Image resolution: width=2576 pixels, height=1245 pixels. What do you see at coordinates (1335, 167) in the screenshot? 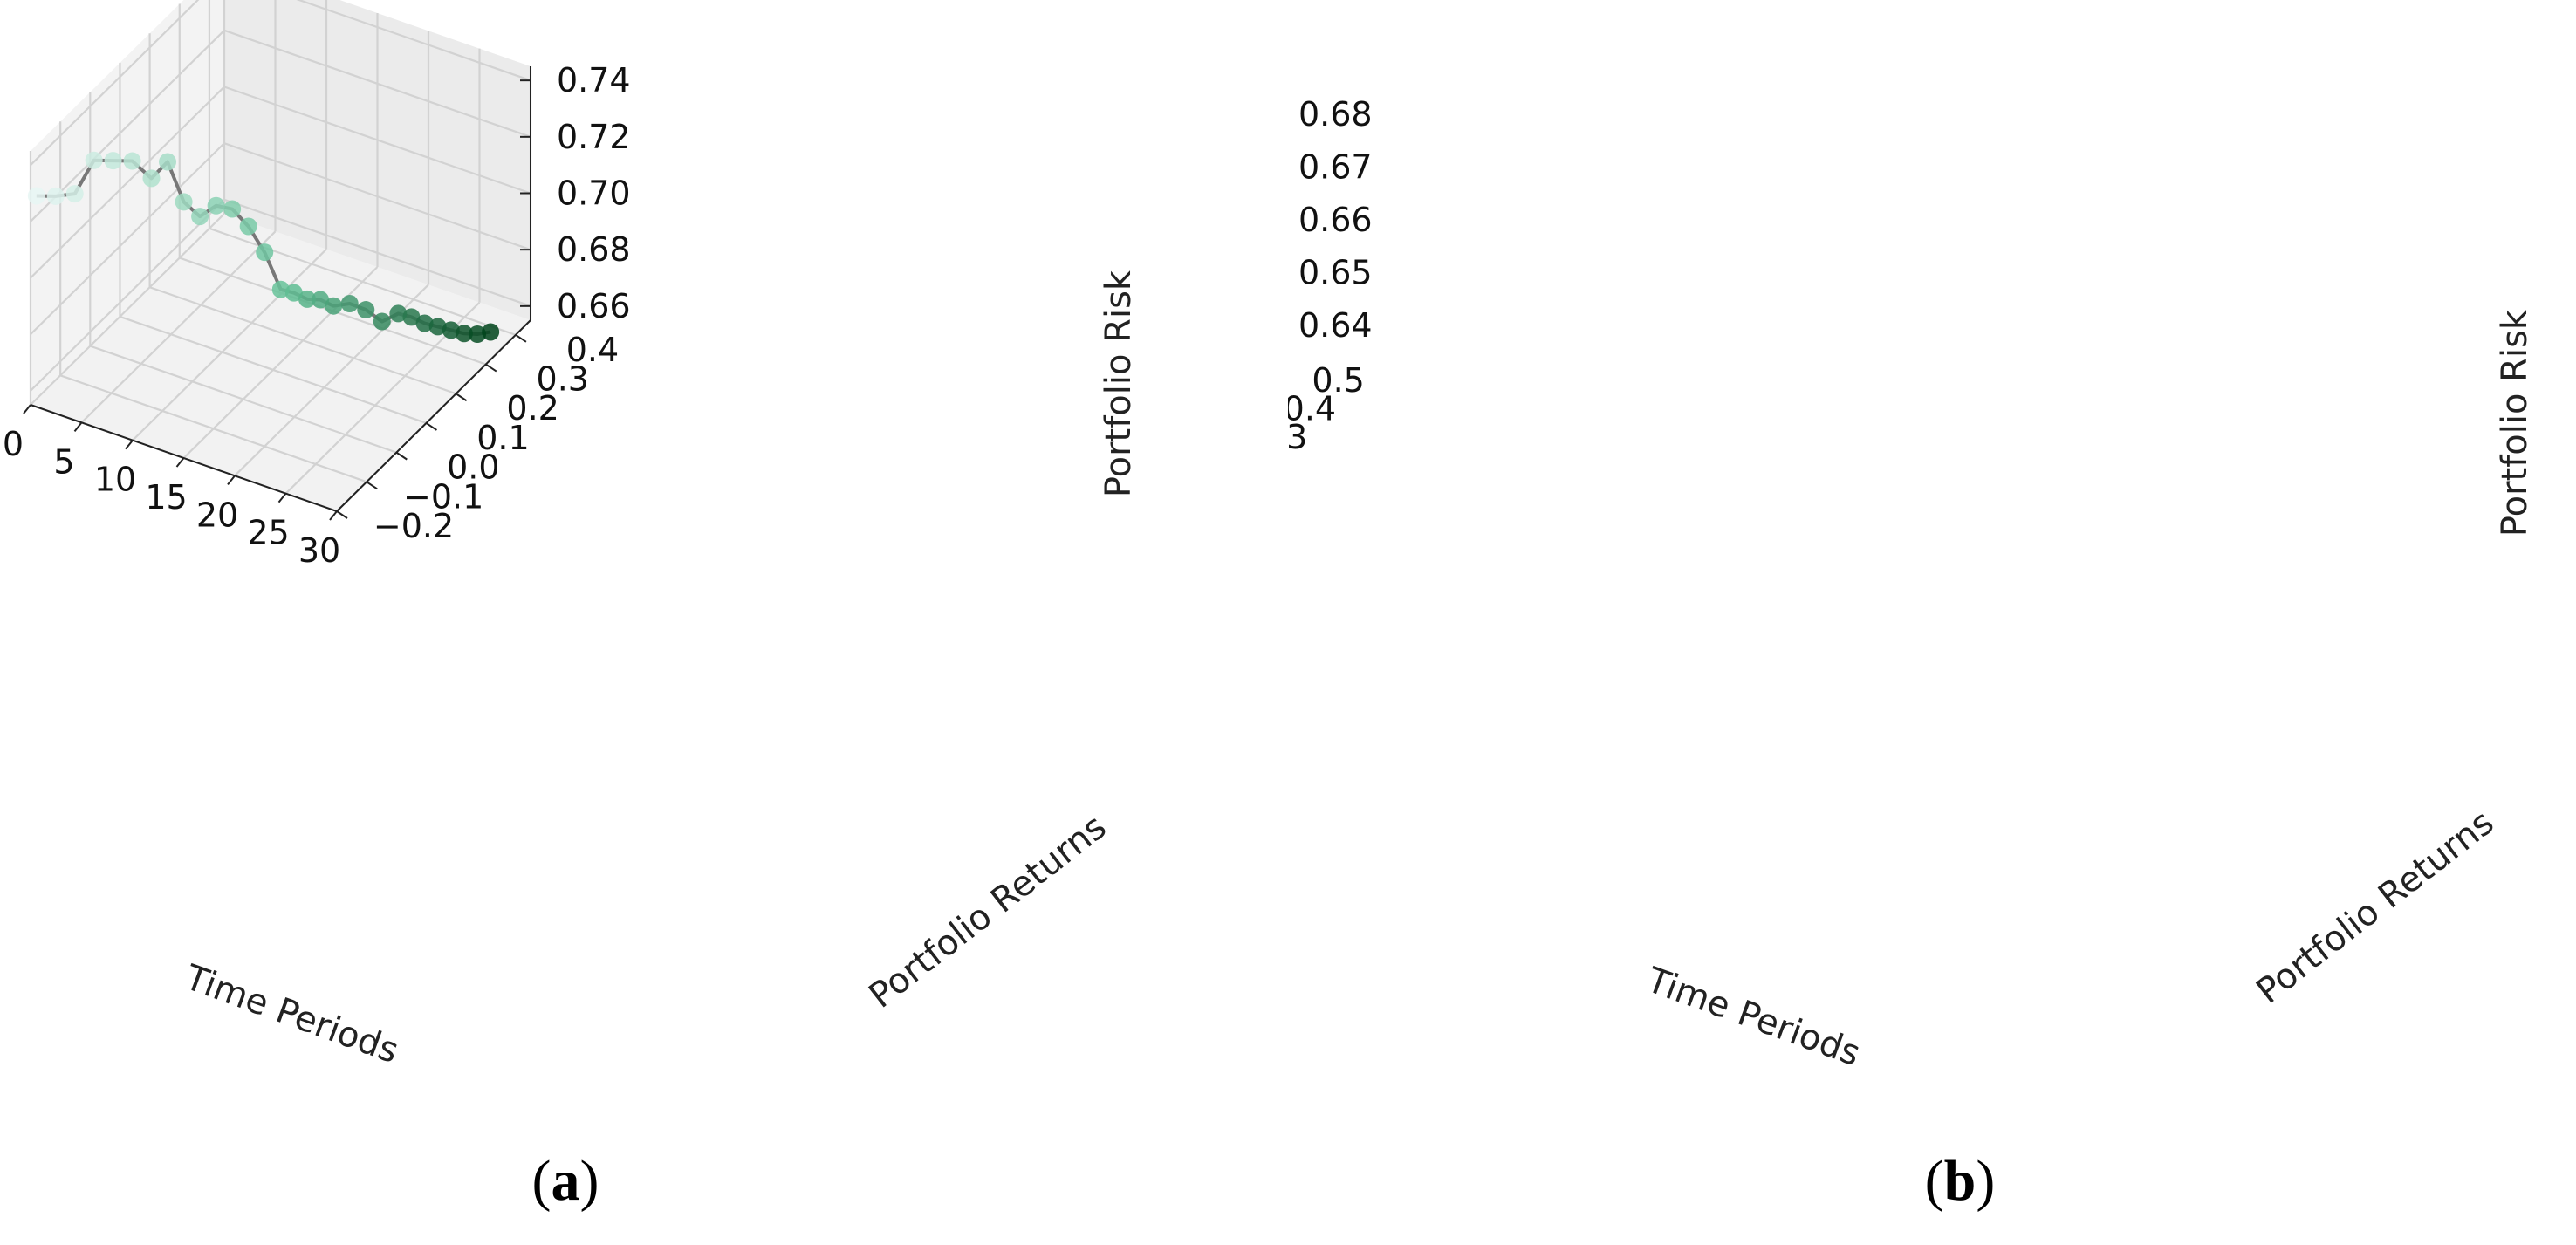
I see `z-tick-label: 0.67` at bounding box center [1335, 167].